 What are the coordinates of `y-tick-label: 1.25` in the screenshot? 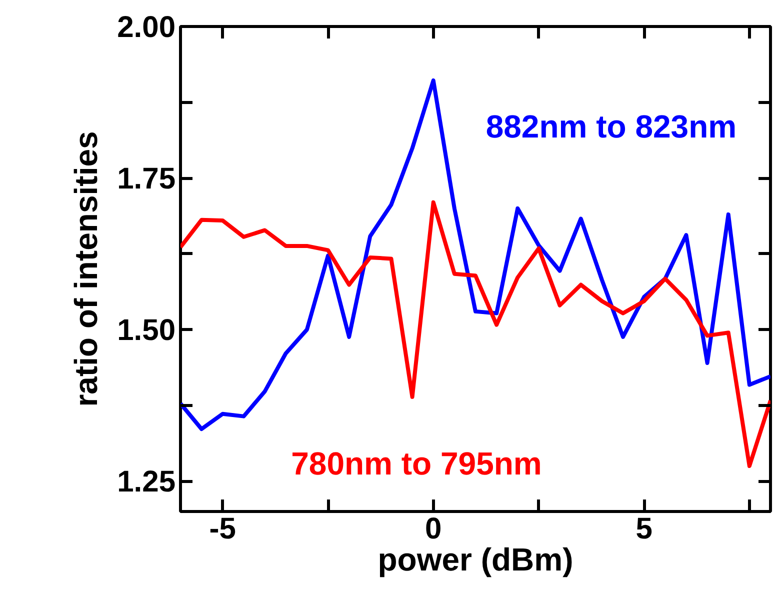 It's located at (146, 482).